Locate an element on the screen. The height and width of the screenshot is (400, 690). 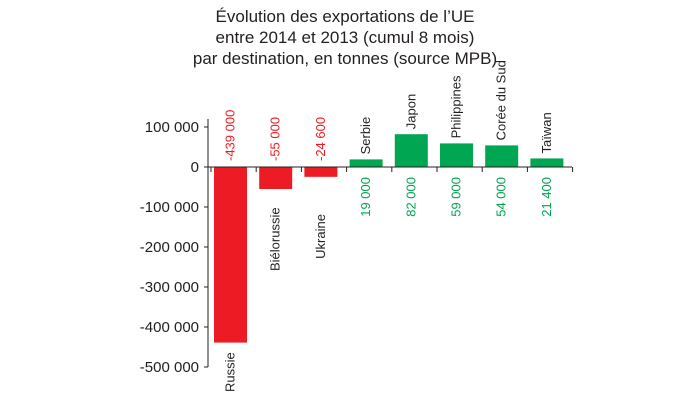
category-label: Corée du Sud is located at coordinates (501, 100).